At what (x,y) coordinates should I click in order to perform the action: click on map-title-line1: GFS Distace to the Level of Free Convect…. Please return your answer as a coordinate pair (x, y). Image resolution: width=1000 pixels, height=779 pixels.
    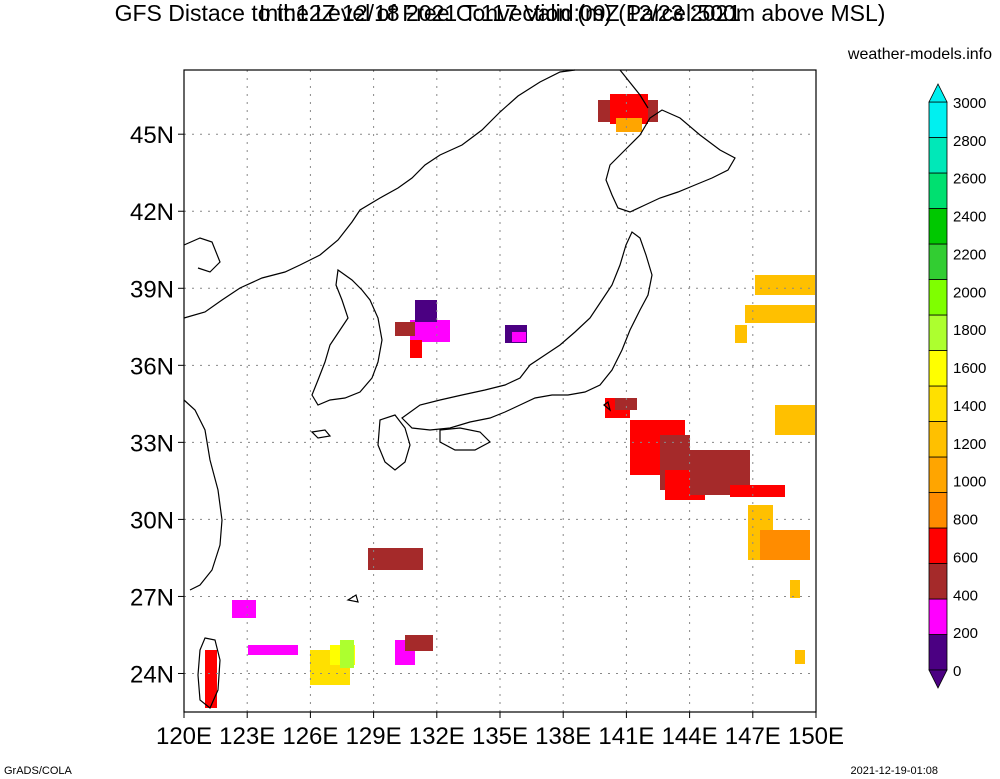
    Looking at the image, I should click on (500, 13).